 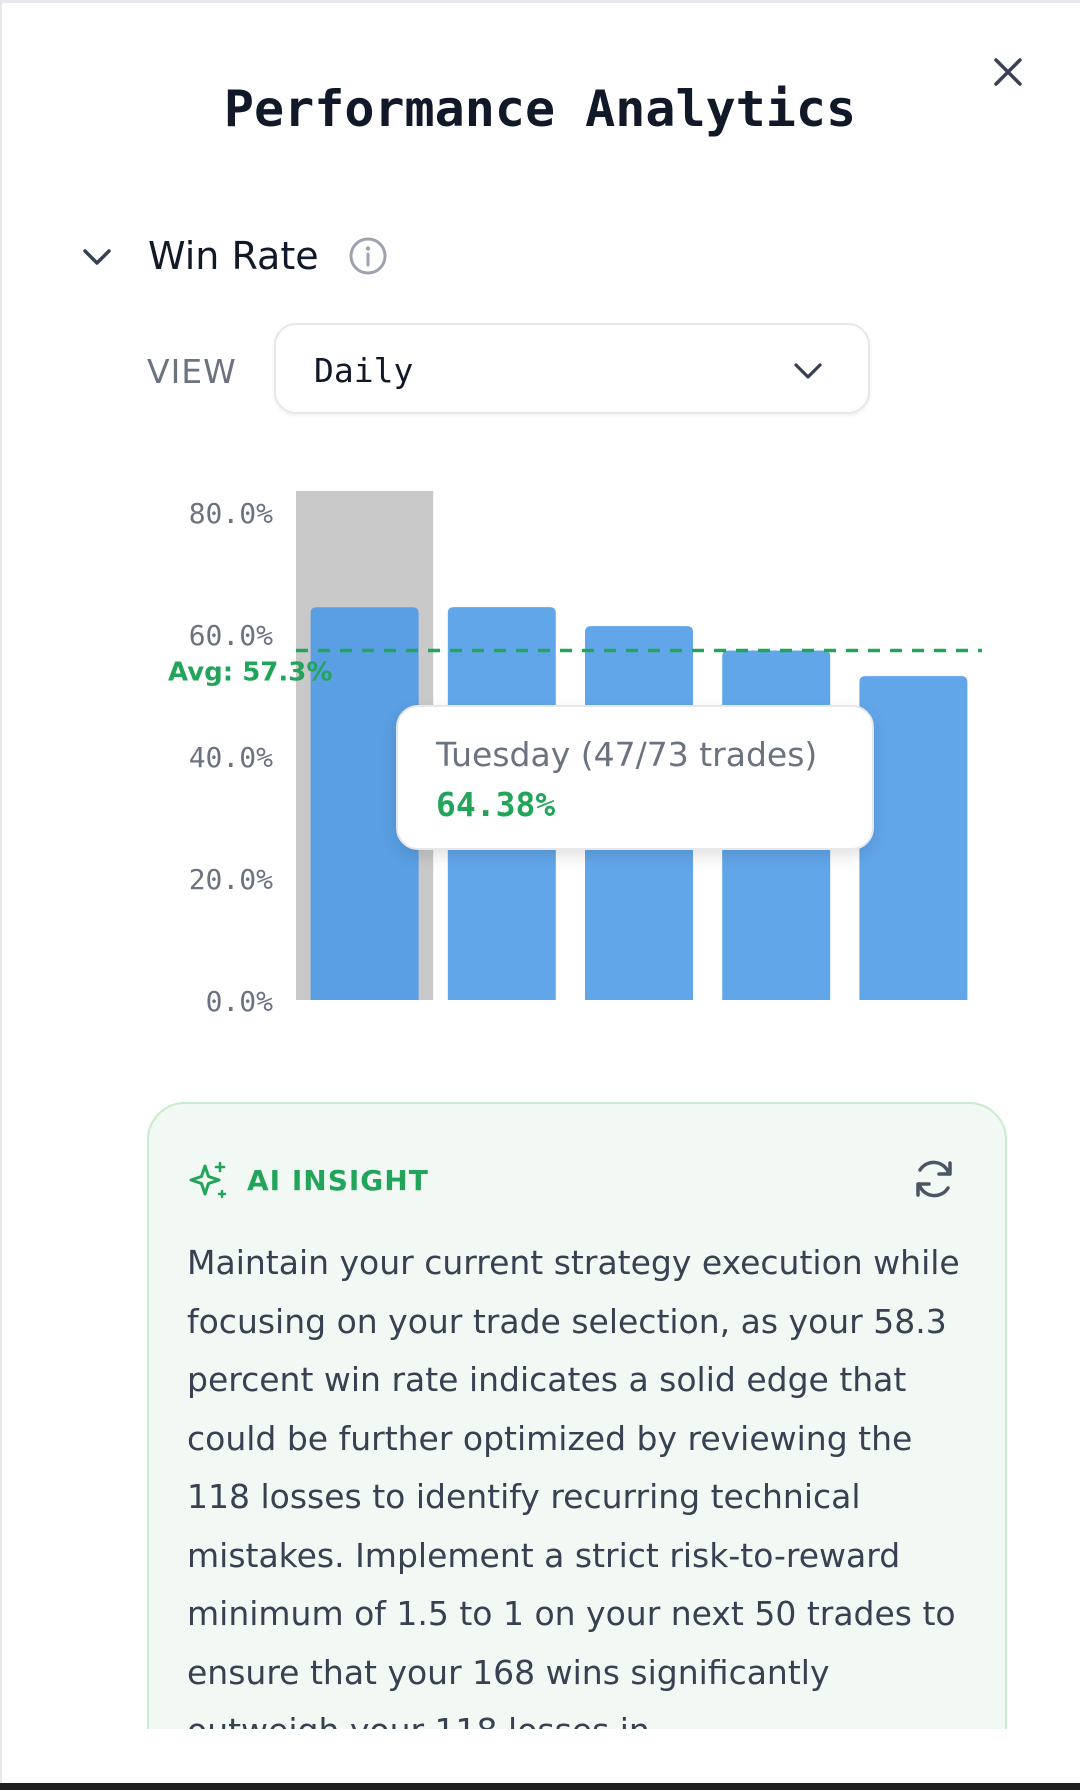 I want to click on section-title: Win Rate, so click(x=233, y=256).